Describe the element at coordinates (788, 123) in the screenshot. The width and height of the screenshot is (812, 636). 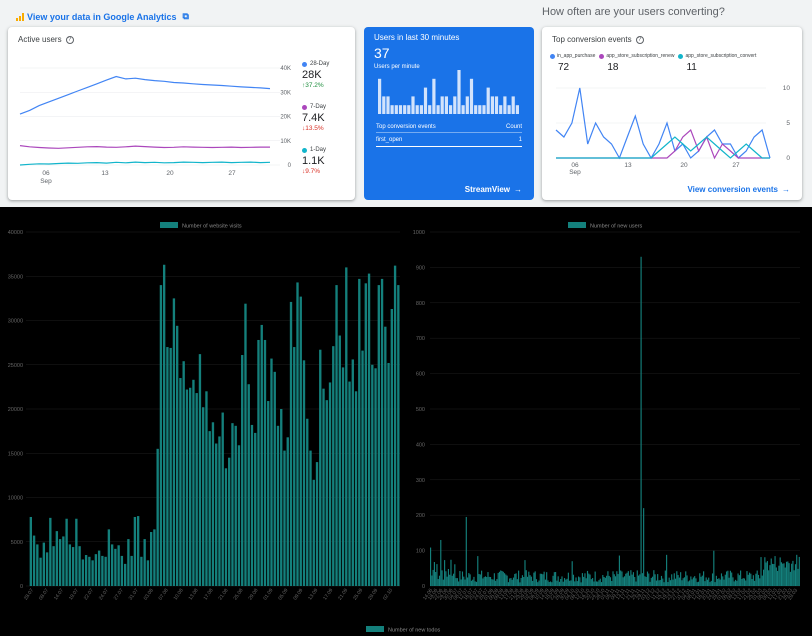
I see `y-tick-label: 5` at that location.